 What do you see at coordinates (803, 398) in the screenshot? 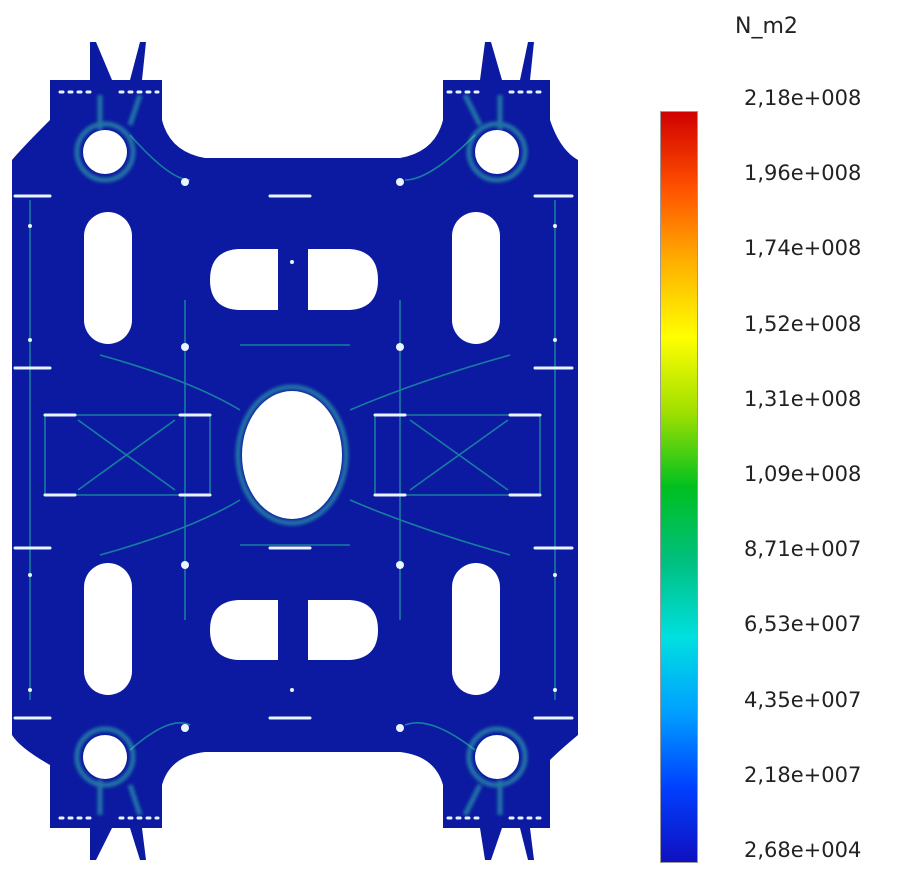
I see `scale-tick-label: 1,31e+008` at bounding box center [803, 398].